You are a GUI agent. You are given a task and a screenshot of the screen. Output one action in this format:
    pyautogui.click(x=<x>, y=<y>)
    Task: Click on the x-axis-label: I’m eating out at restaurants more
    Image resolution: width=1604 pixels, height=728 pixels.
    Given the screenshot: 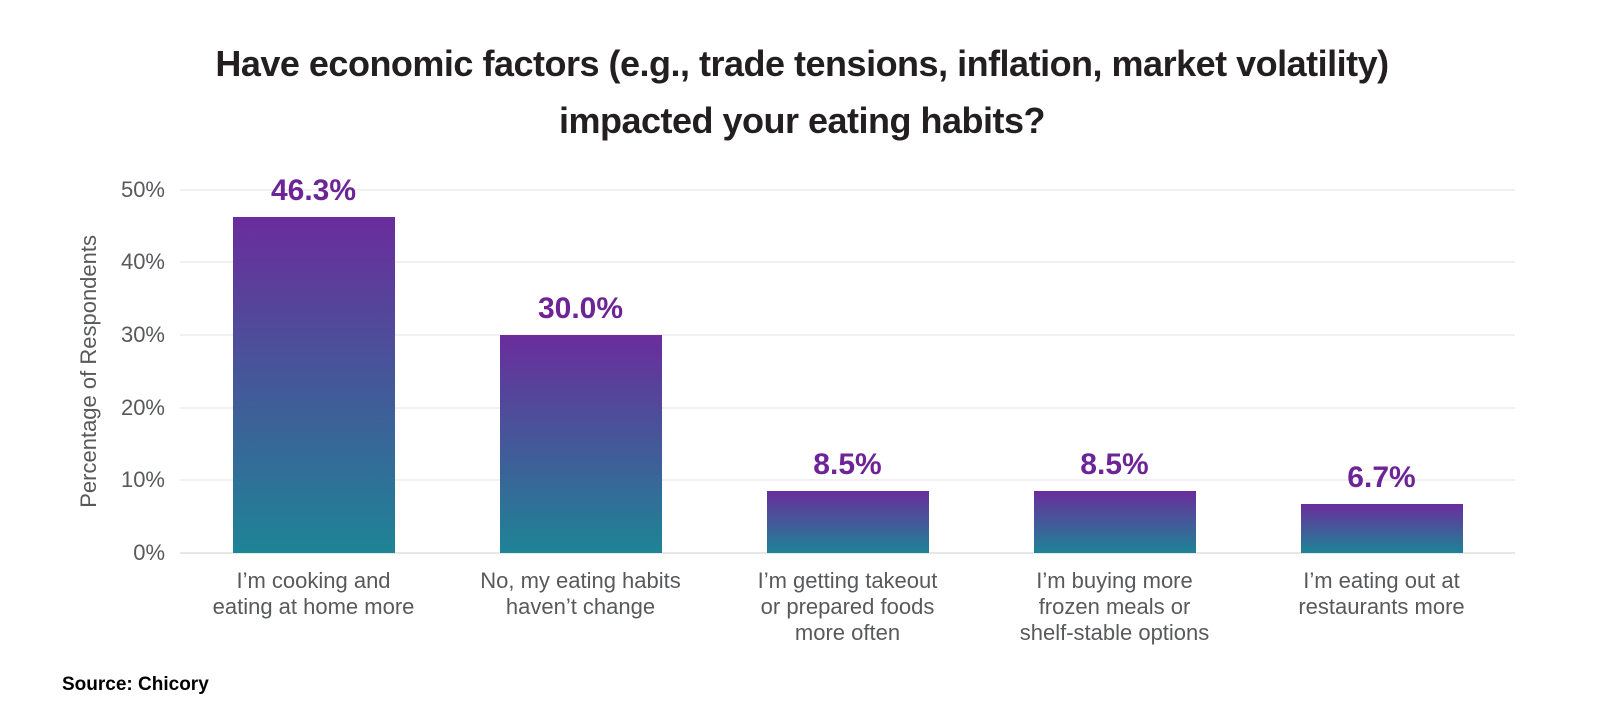 What is the action you would take?
    pyautogui.click(x=1381, y=593)
    